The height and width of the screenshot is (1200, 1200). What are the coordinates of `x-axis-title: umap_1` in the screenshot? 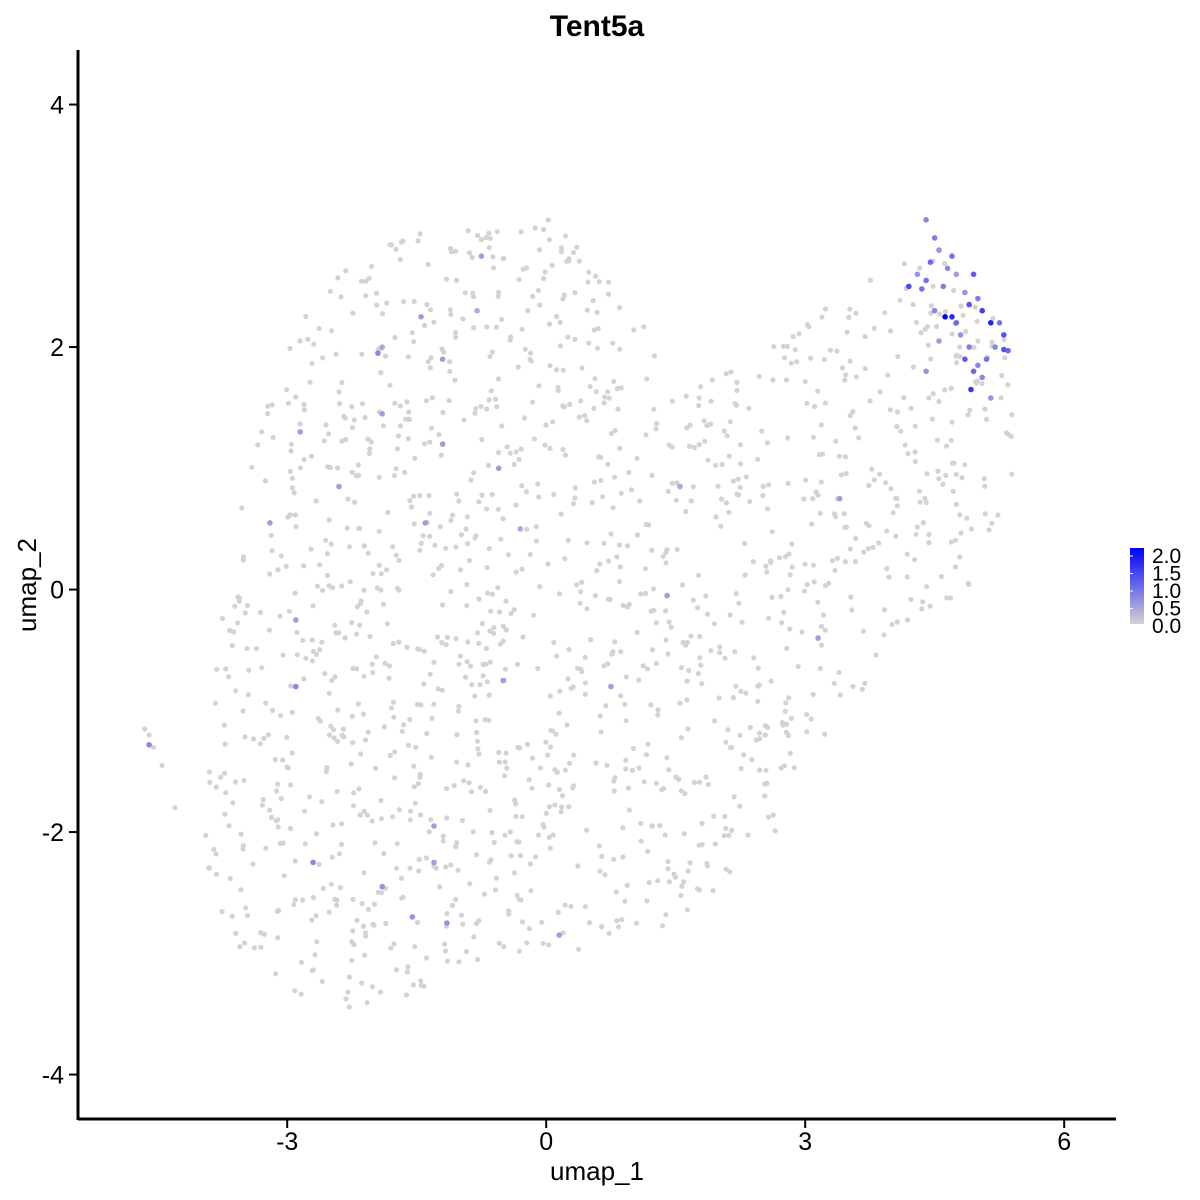 It's located at (597, 1171).